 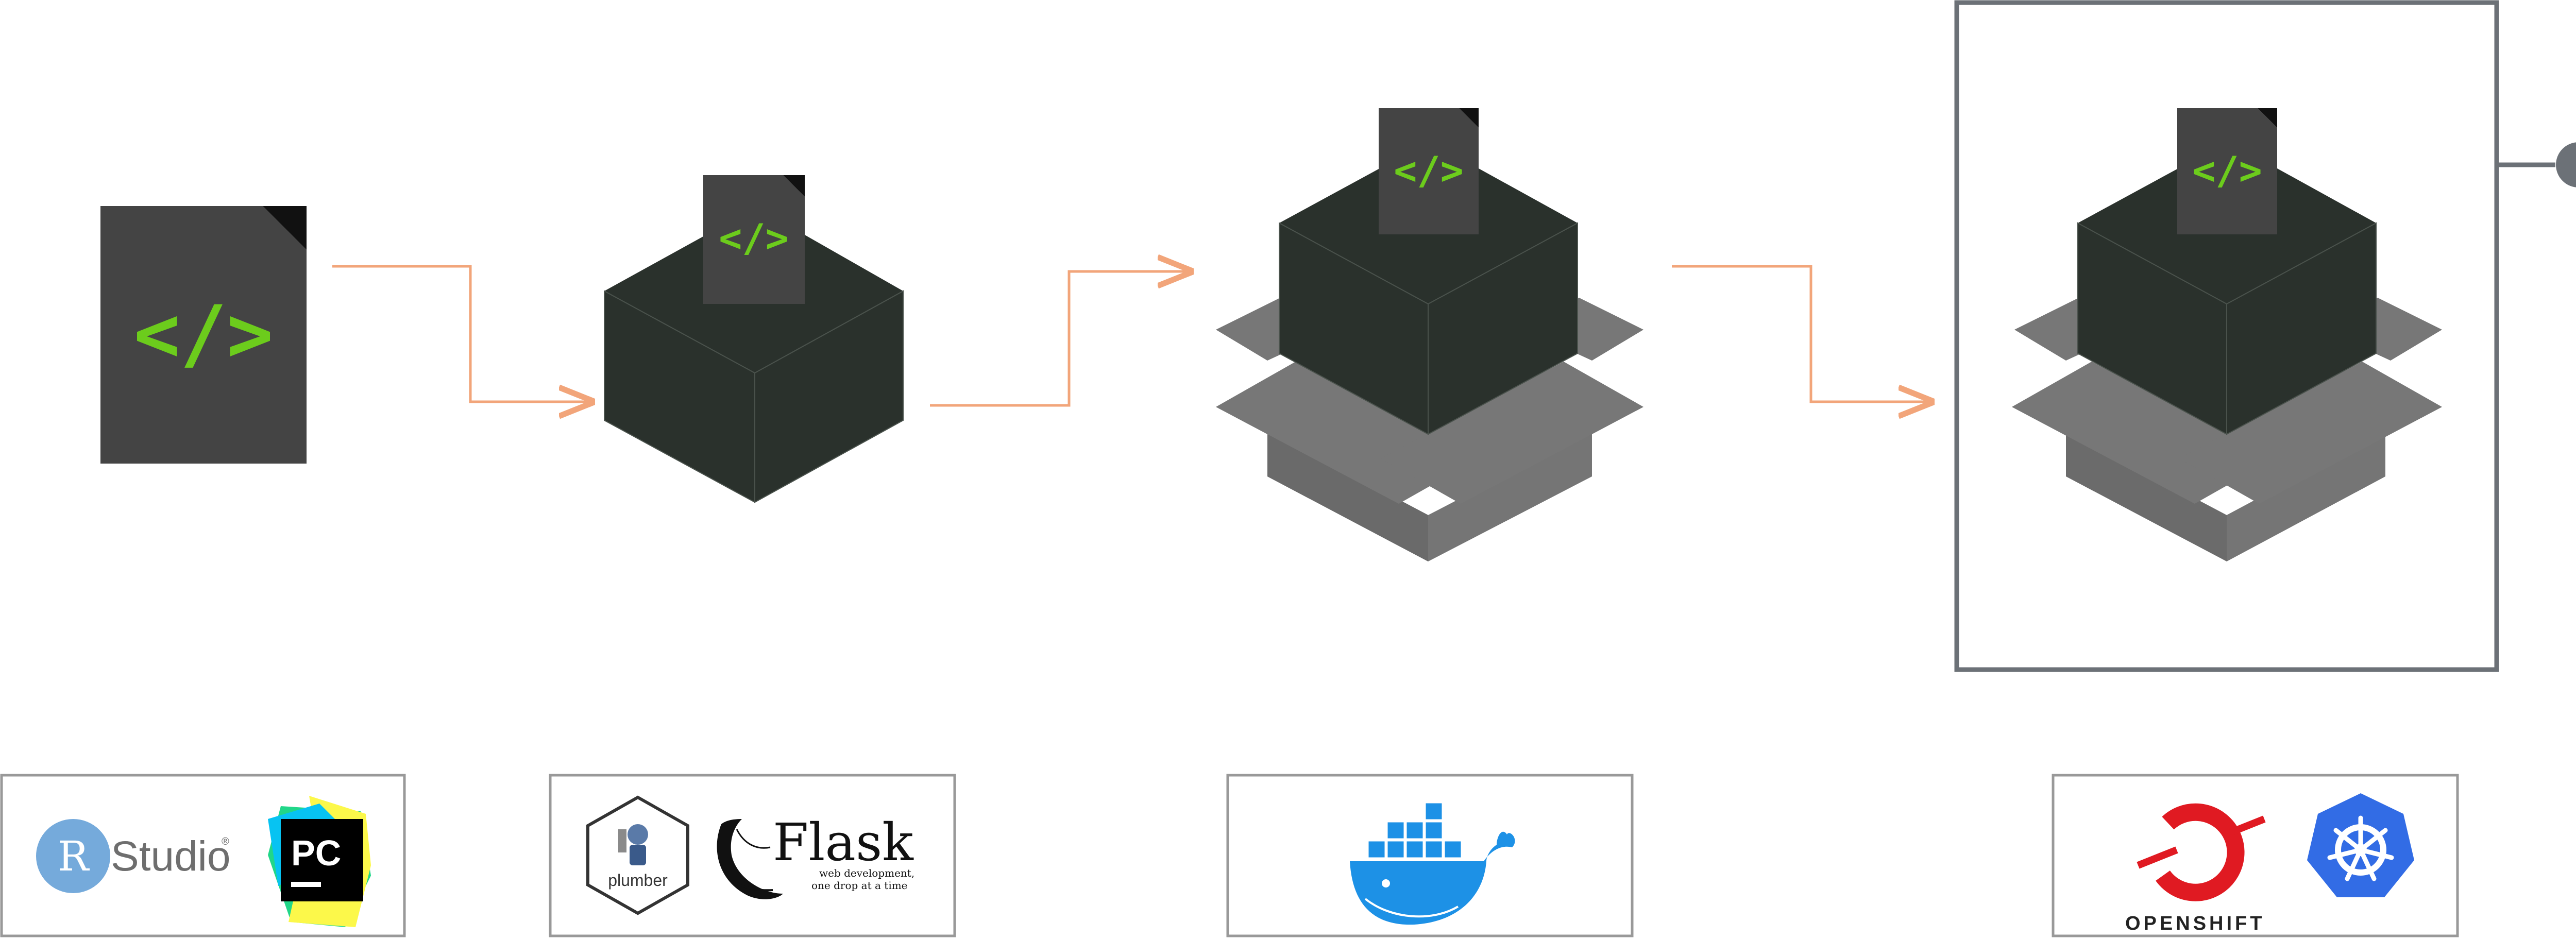 What do you see at coordinates (225, 842) in the screenshot?
I see `rstudio-registered-mark: ®` at bounding box center [225, 842].